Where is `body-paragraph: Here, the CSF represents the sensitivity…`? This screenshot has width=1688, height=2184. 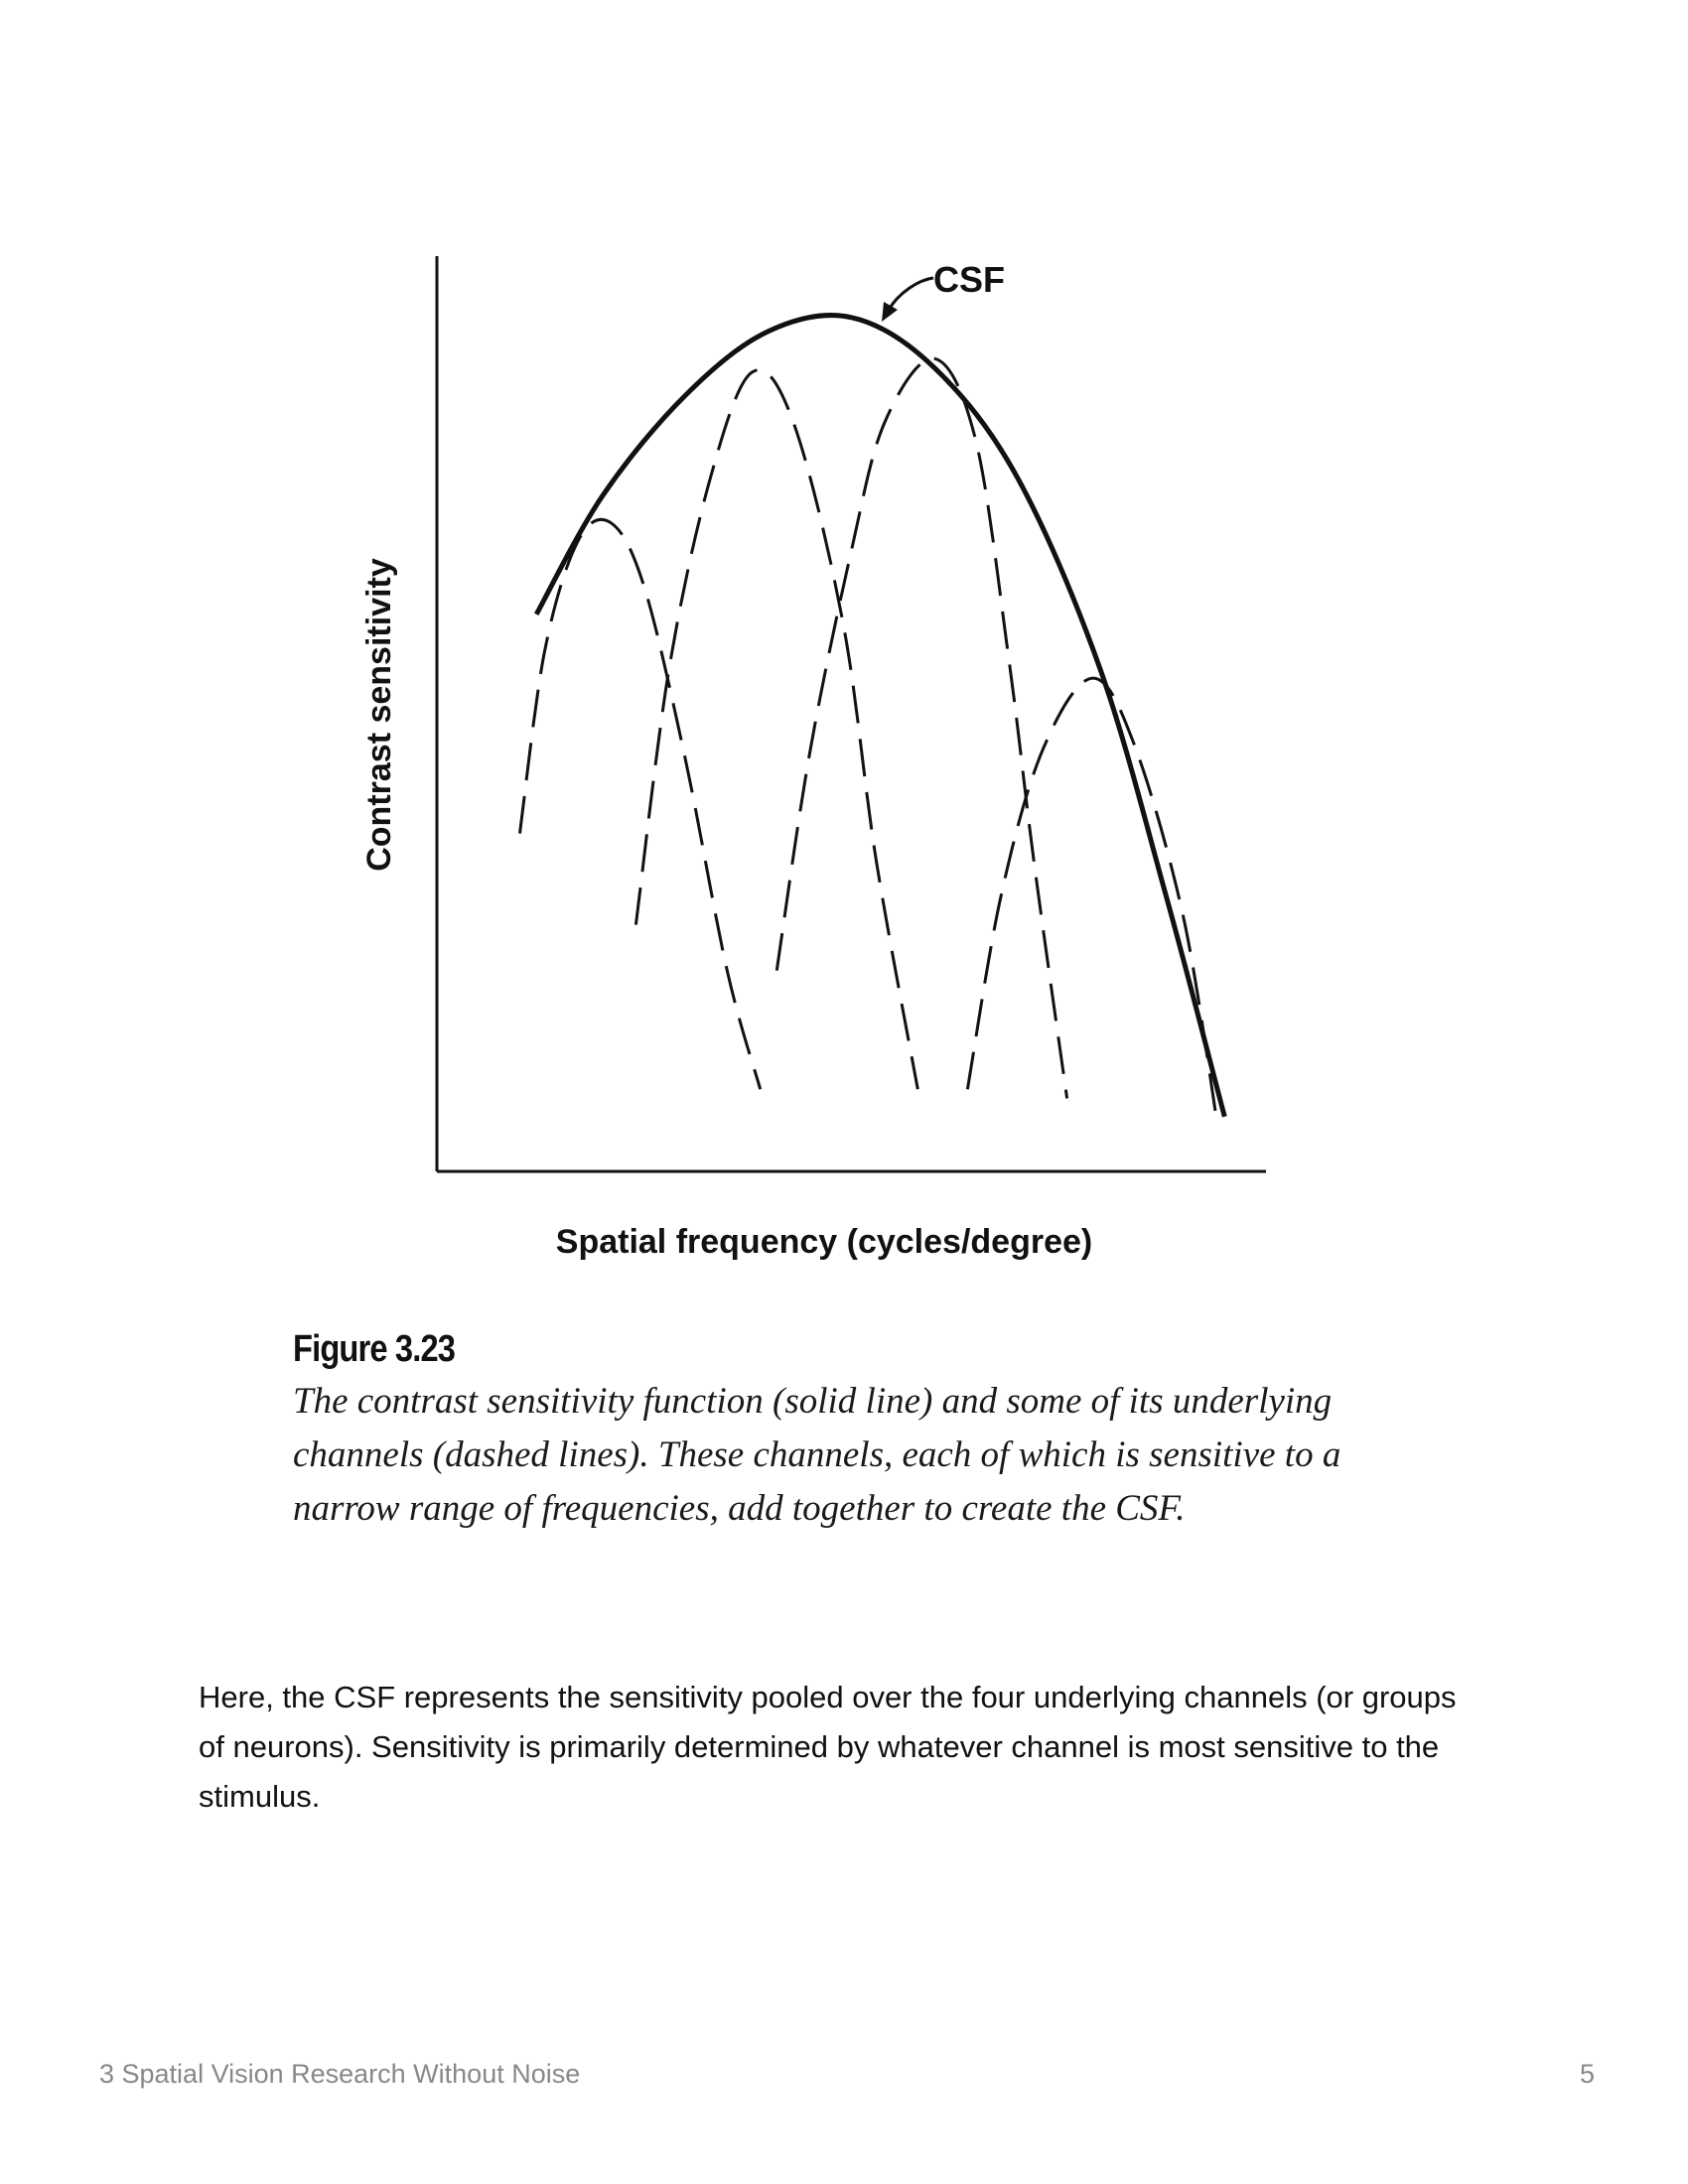
body-paragraph: Here, the CSF represents the sensitivity… is located at coordinates (828, 1747).